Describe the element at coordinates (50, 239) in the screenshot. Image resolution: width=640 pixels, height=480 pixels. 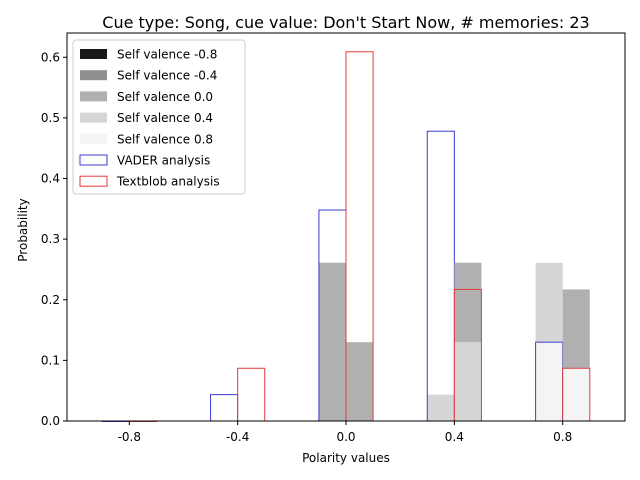
I see `y-tick-label: 0.3` at that location.